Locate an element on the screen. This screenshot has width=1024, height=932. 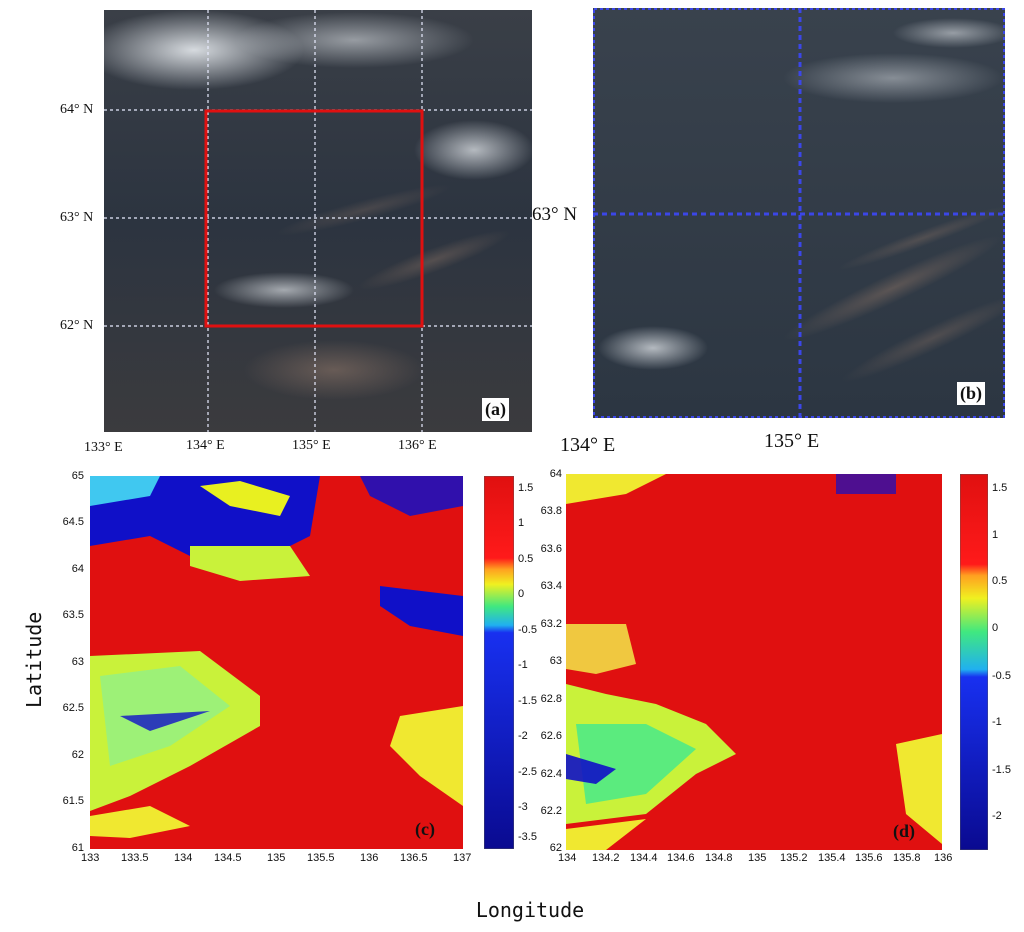
y-axis-label: Latitude is located at coordinates (35, 660).